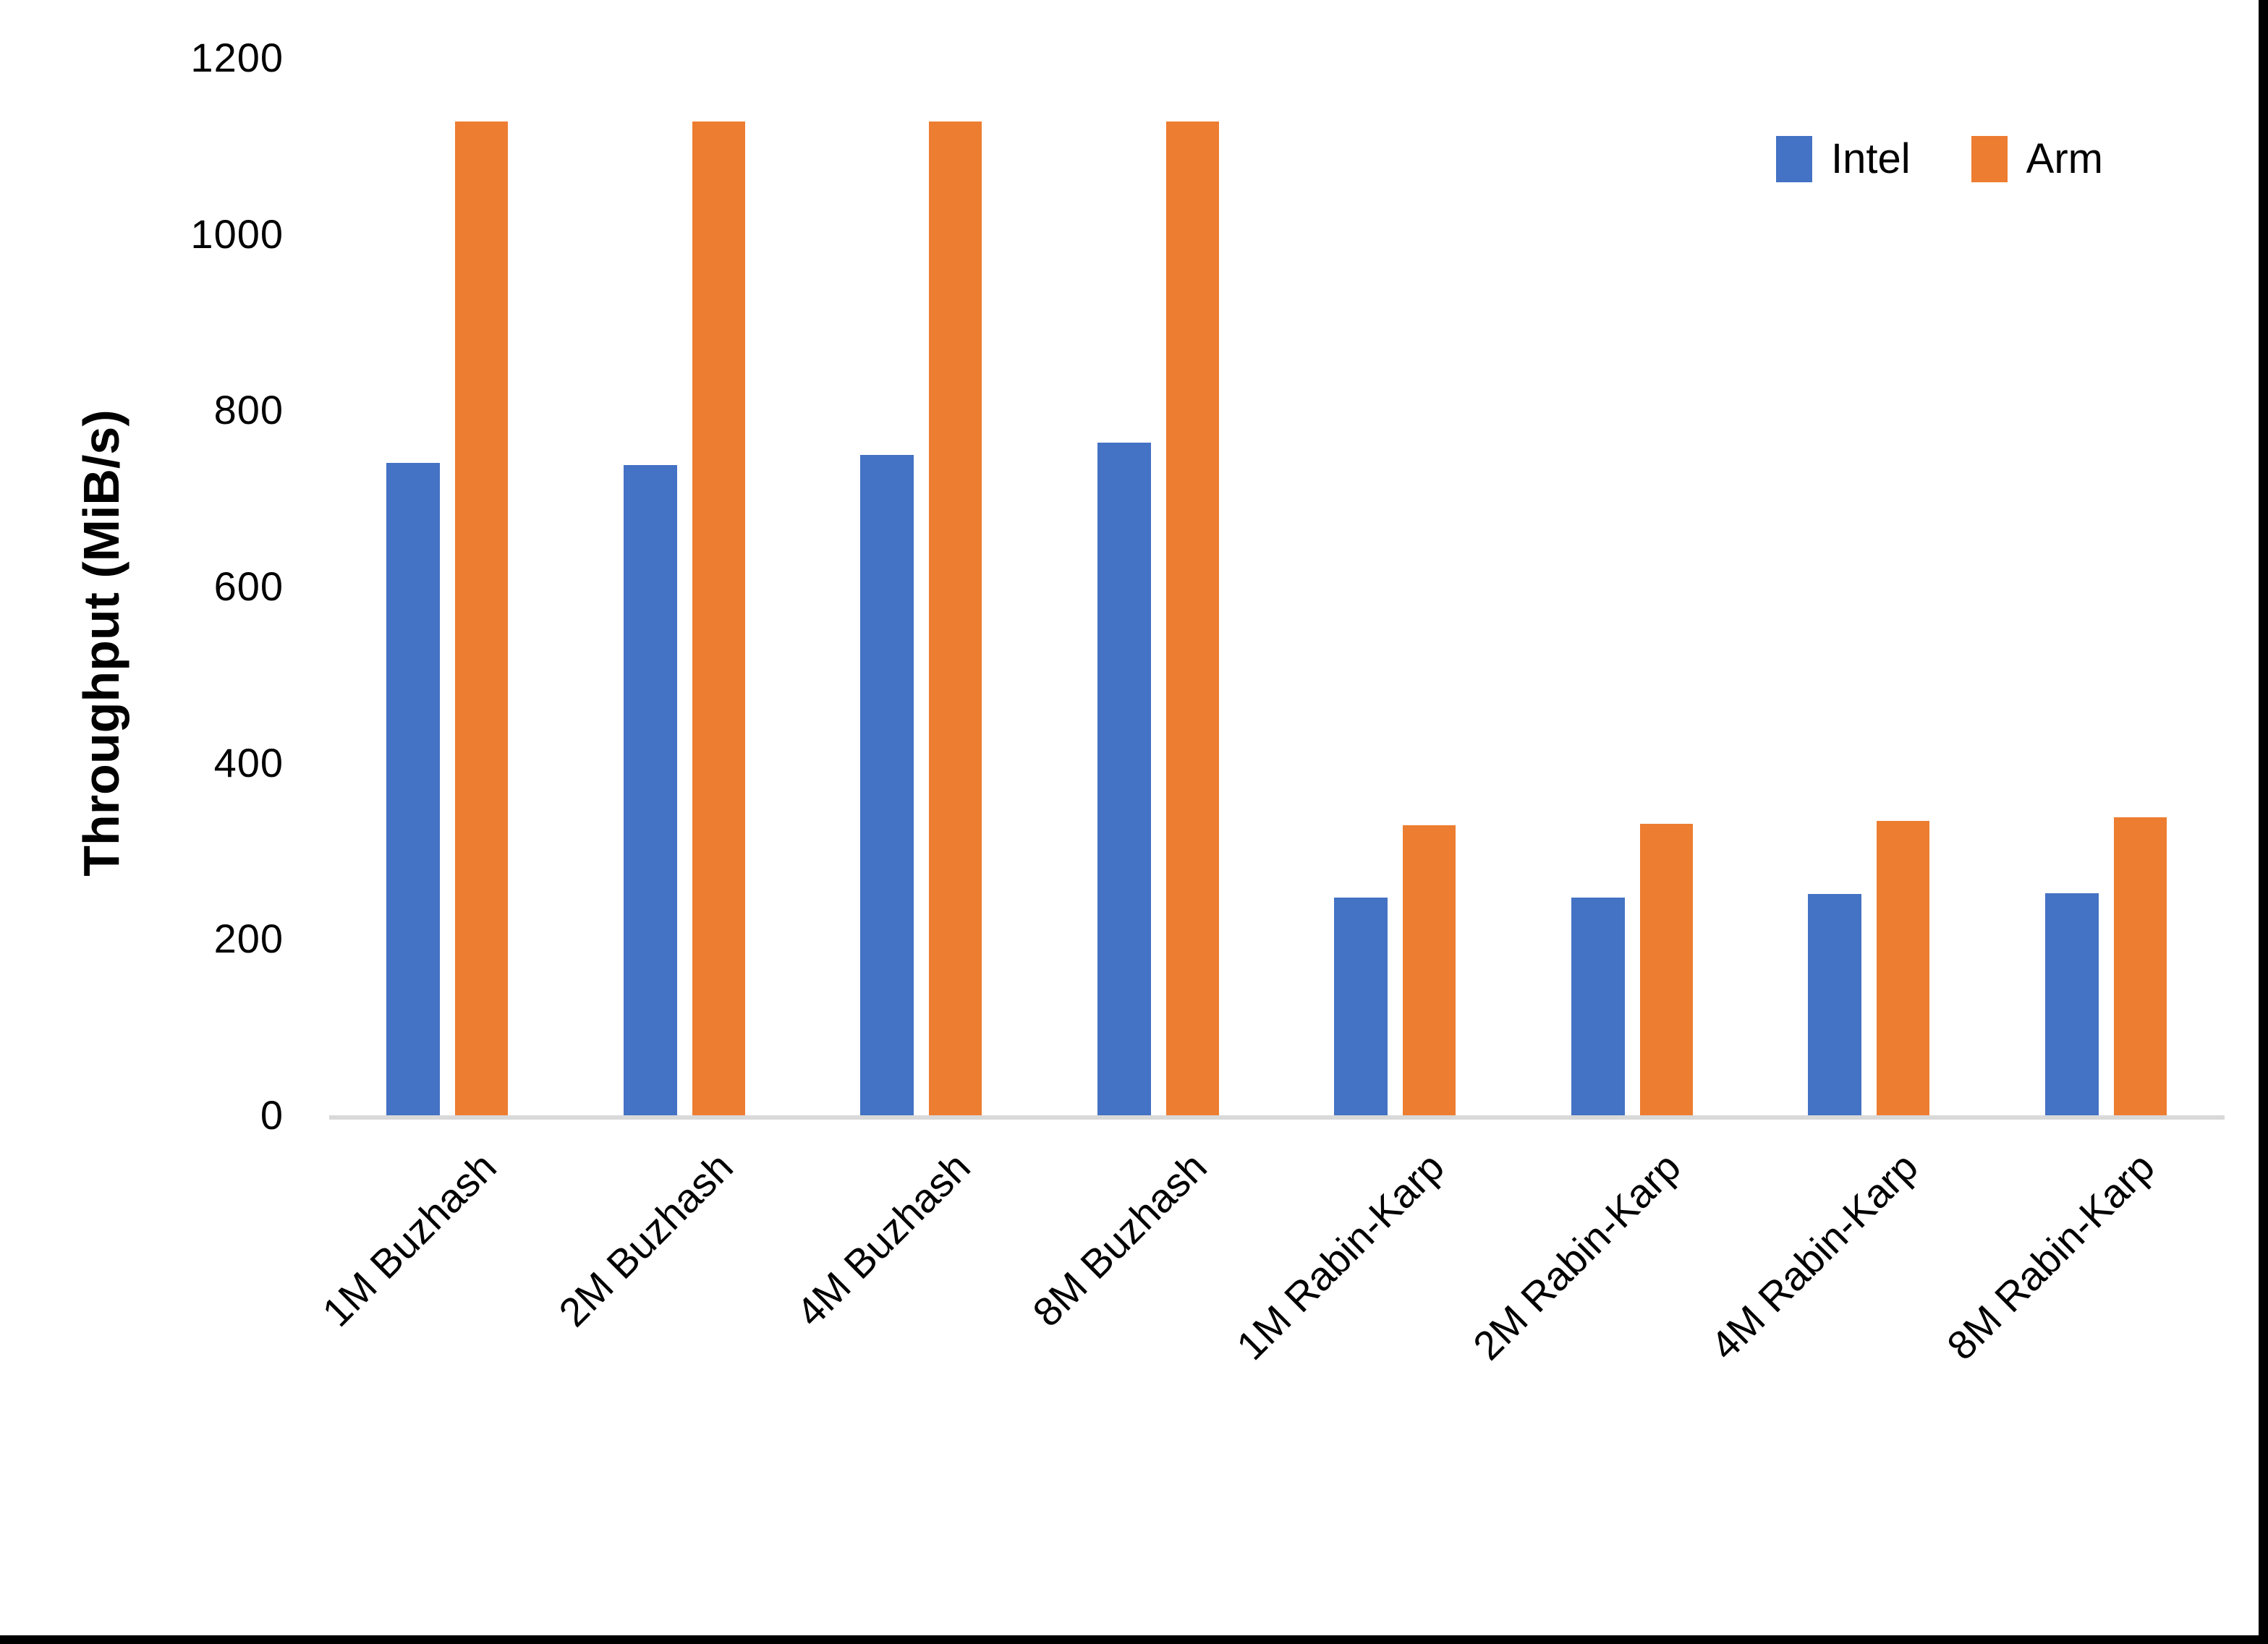 This screenshot has height=1644, width=2268. Describe the element at coordinates (1835, 1004) in the screenshot. I see `bar-intel-4m-rabin-karp` at that location.